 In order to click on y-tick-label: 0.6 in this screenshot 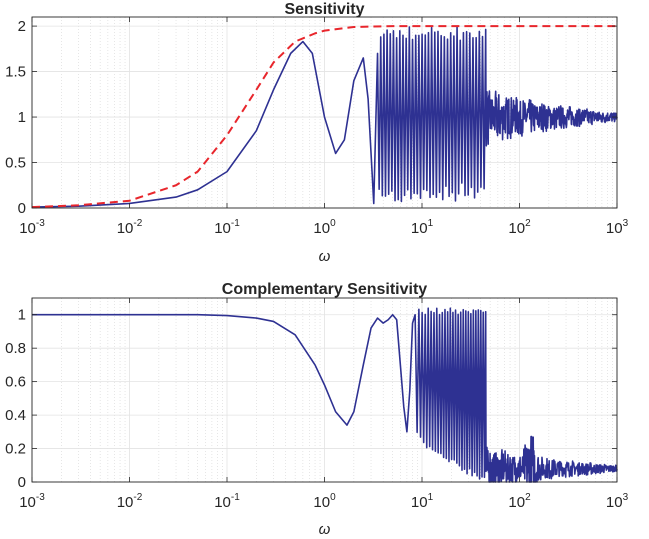, I will do `click(15, 382)`.